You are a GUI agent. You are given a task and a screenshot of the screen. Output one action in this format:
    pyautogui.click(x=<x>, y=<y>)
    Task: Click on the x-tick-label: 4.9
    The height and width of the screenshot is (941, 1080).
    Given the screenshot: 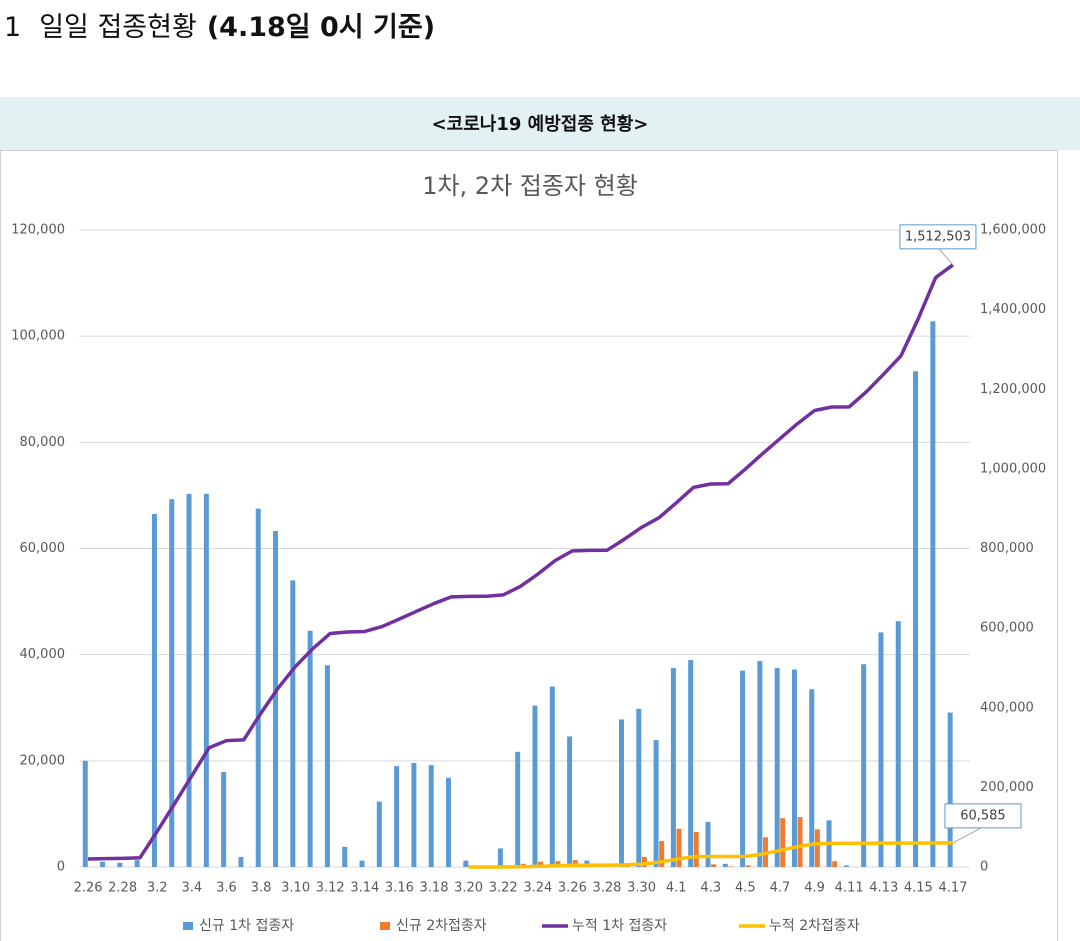 What is the action you would take?
    pyautogui.click(x=814, y=888)
    